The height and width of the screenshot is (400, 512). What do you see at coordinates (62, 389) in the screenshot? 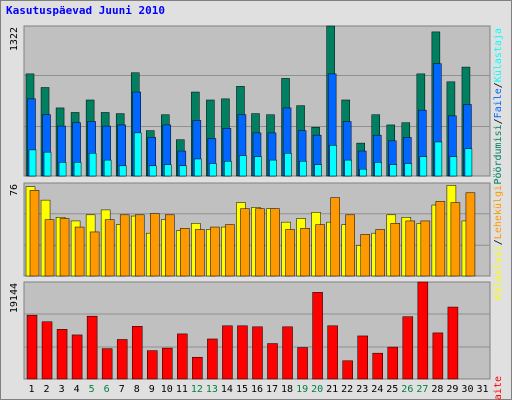
I see `x-tick-label-3: 3` at bounding box center [62, 389].